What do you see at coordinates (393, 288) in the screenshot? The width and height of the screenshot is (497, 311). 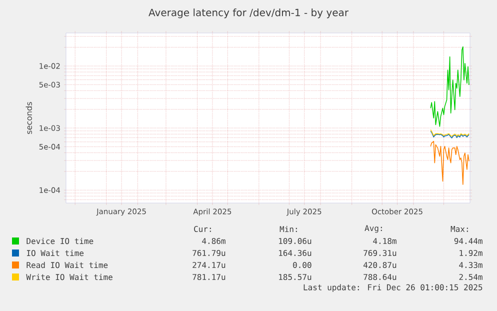 I see `text: Last update: Fri Dec 26 01:00:15 2025` at bounding box center [393, 288].